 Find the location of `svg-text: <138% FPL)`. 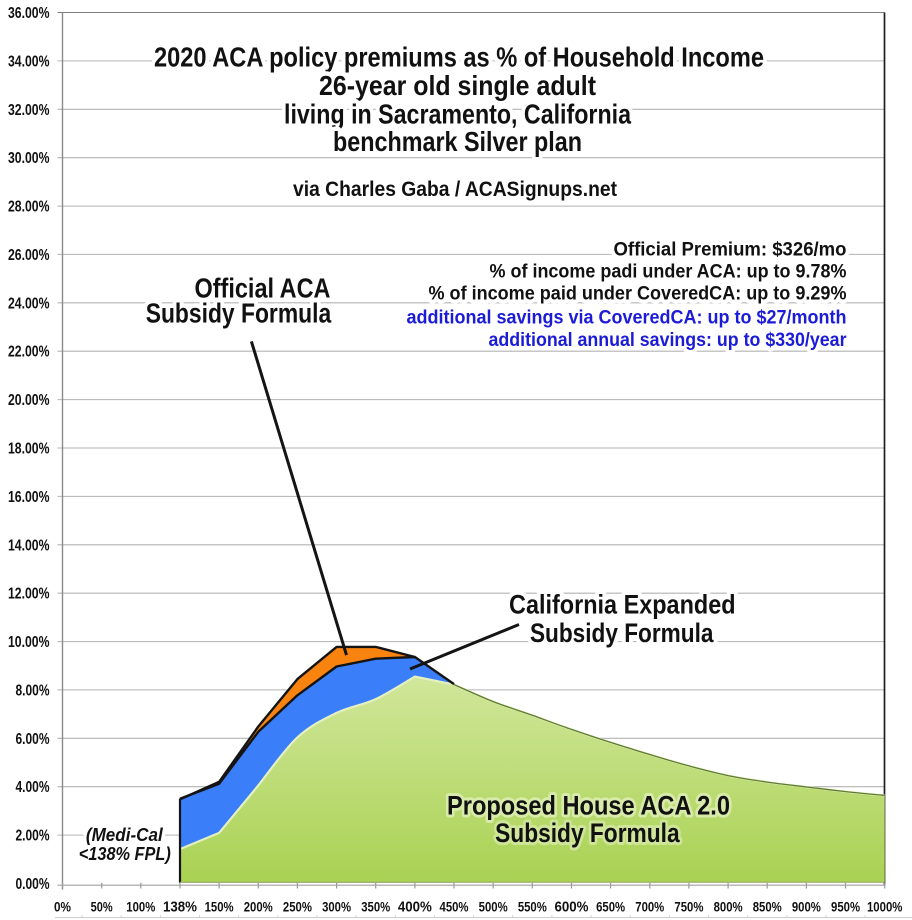

svg-text: <138% FPL) is located at coordinates (125, 854).